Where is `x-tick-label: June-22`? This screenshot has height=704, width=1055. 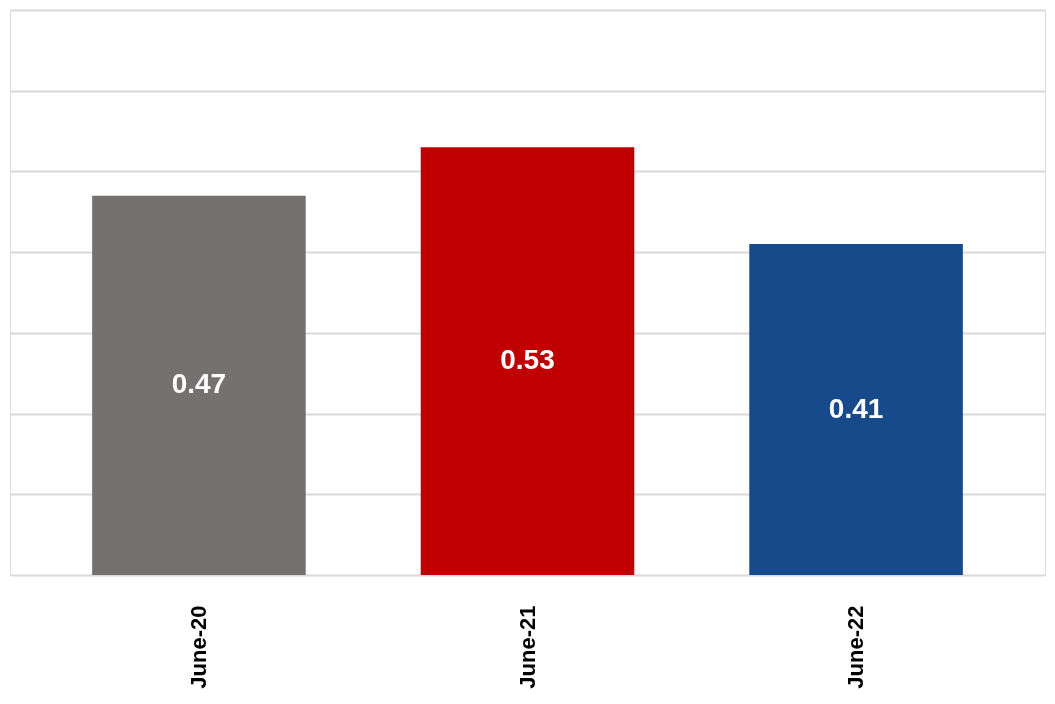
x-tick-label: June-22 is located at coordinates (856, 647).